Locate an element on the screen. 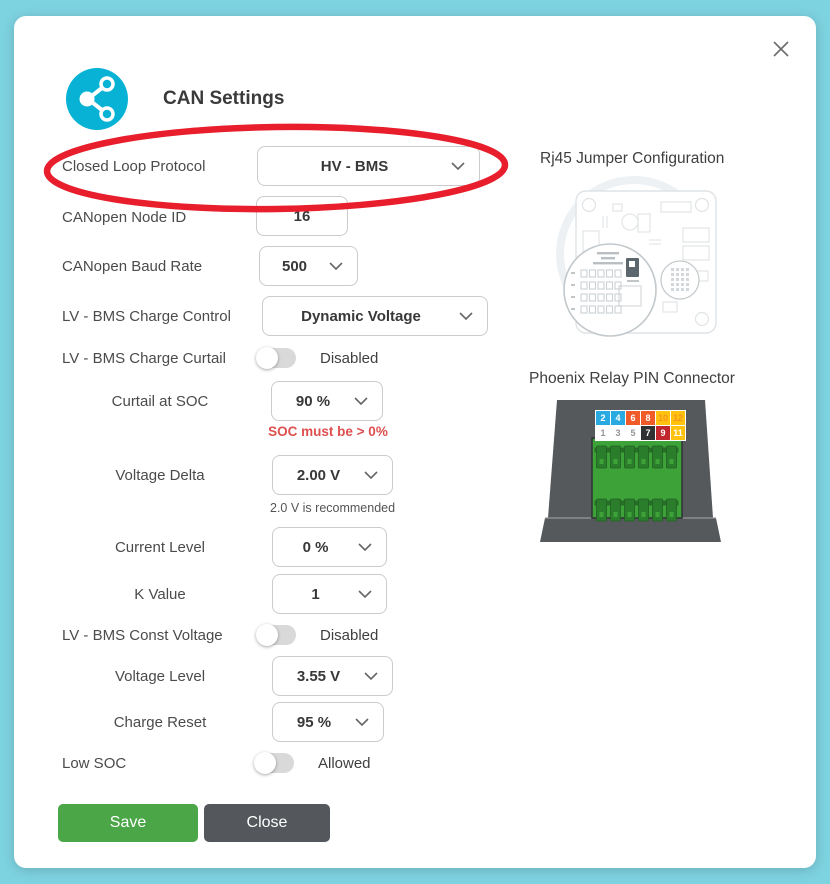  curtail-at-soc-select: 90 % is located at coordinates (327, 401).